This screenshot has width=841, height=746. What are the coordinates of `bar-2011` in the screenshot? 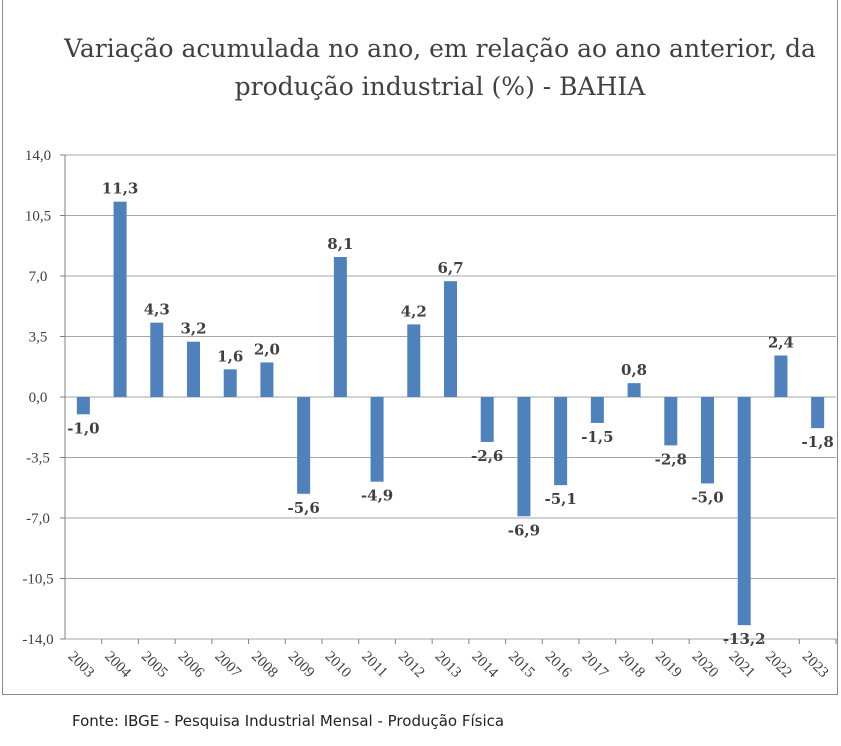 It's located at (377, 439).